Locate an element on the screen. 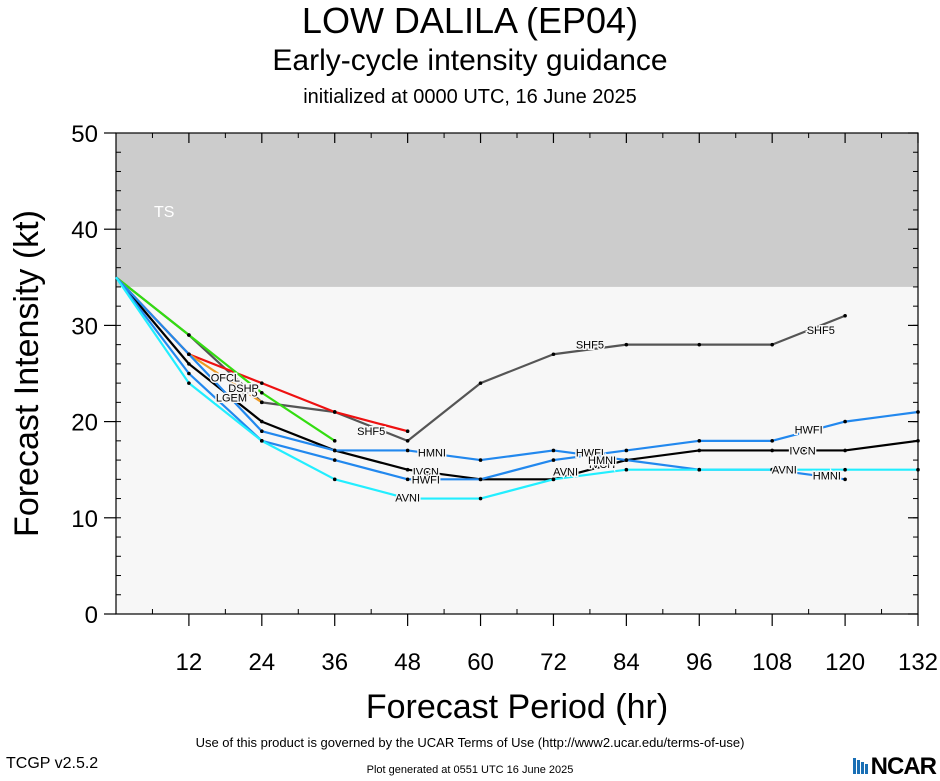 This screenshot has width=940, height=781. chart-title: LOW DALILA (EP04) is located at coordinates (470, 20).